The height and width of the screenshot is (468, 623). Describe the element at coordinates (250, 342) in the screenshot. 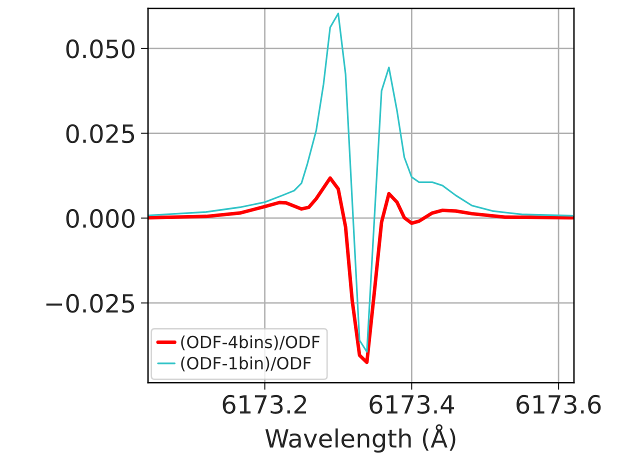

I see `legend-label: (ODF-4bins)/ODF` at that location.